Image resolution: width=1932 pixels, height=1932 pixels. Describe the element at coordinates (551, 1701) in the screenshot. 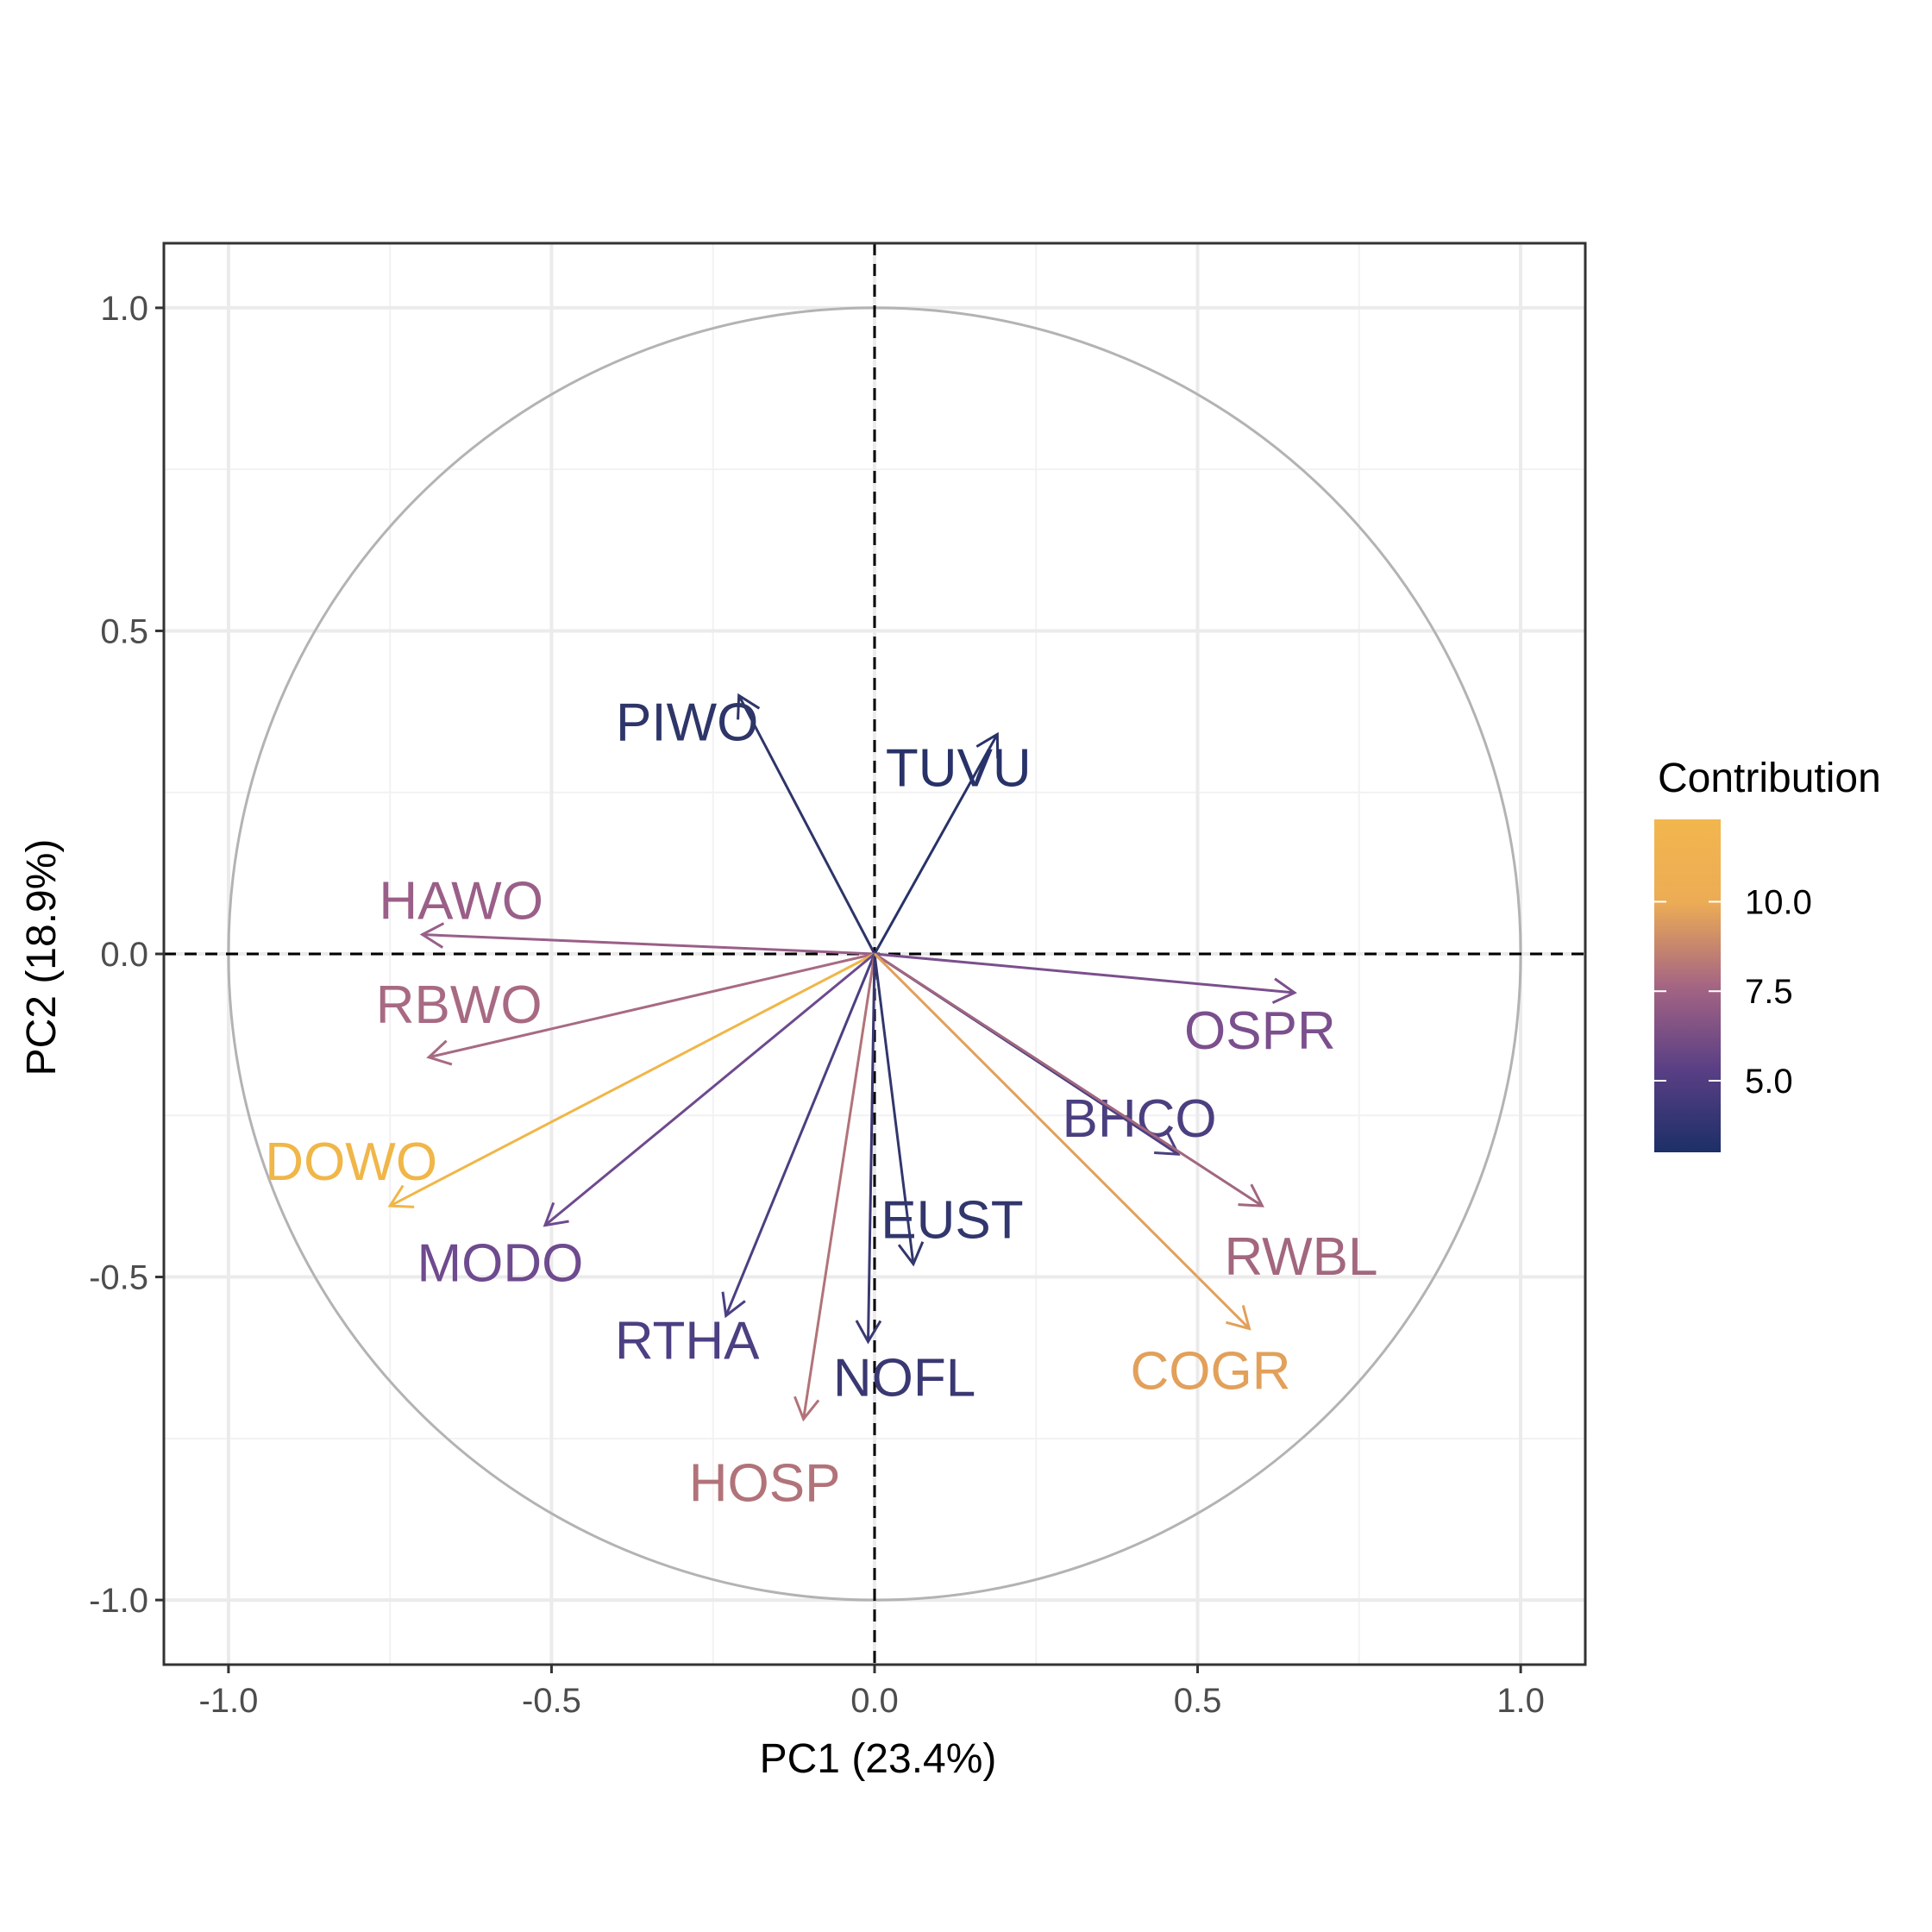

I see `x-tick-label: -0.5` at that location.